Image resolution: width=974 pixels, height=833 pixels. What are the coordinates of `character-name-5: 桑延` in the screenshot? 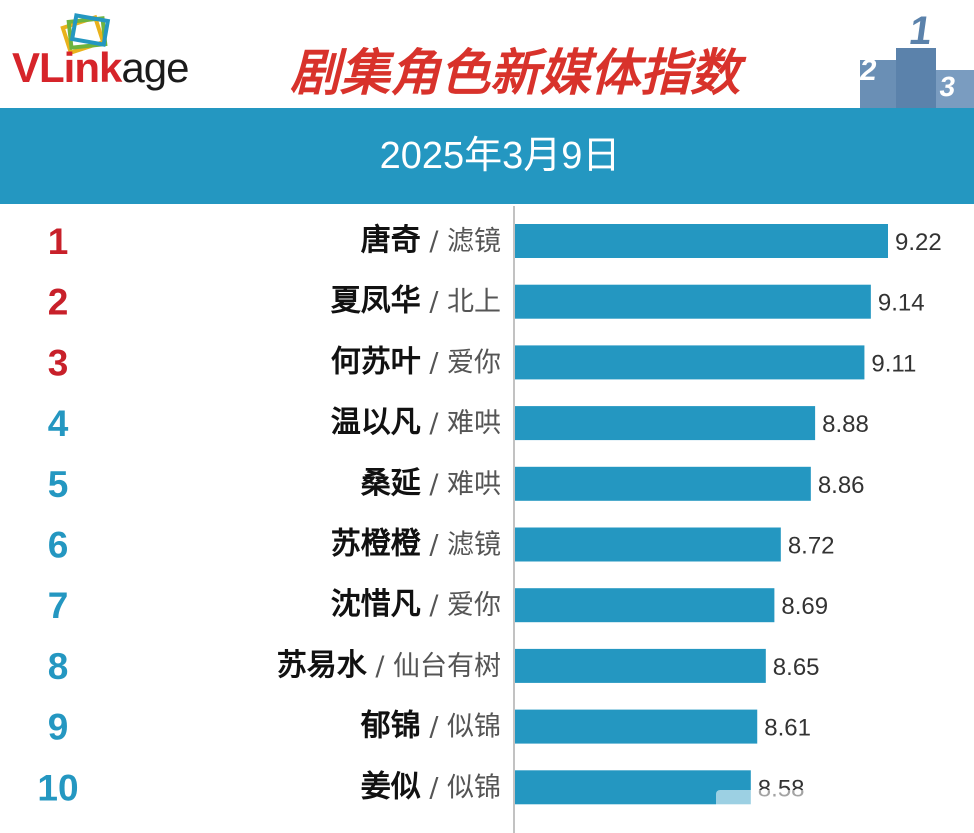 It's located at (391, 483).